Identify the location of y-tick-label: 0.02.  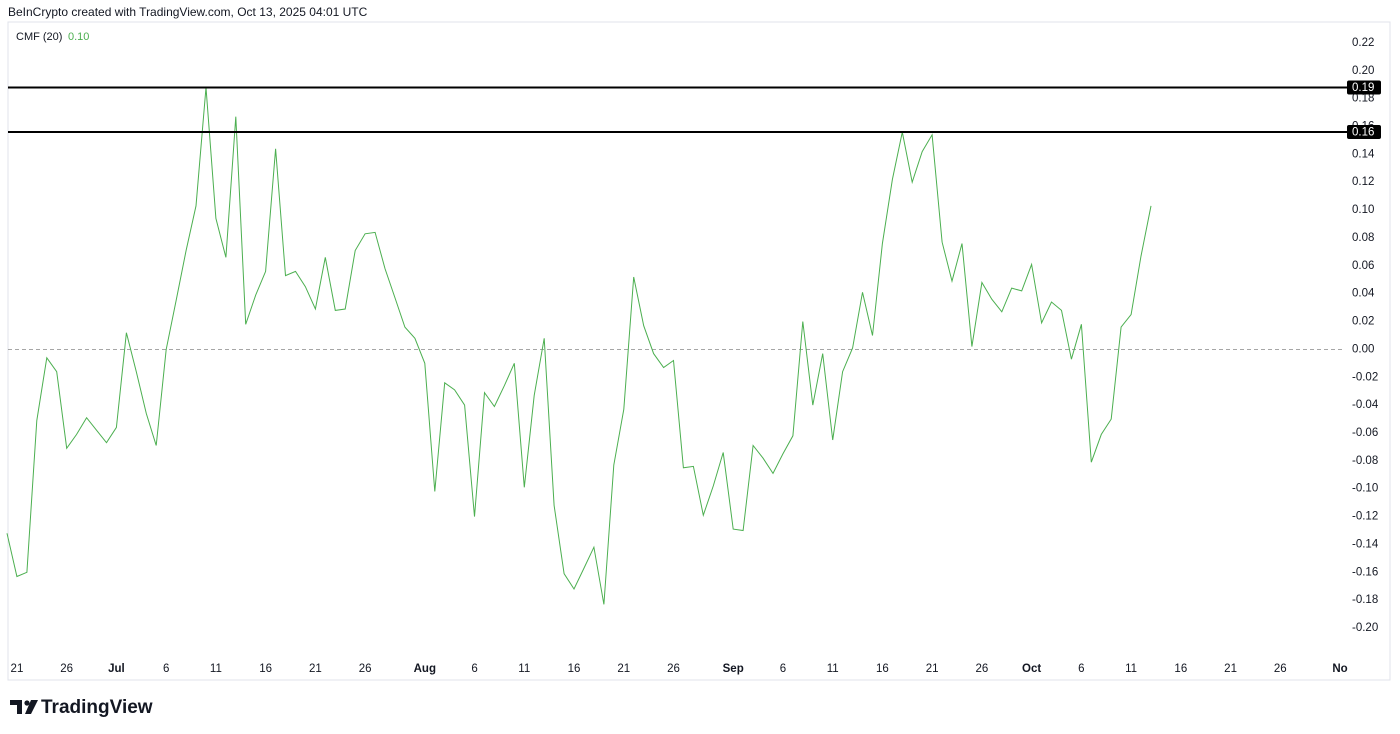
(1363, 322).